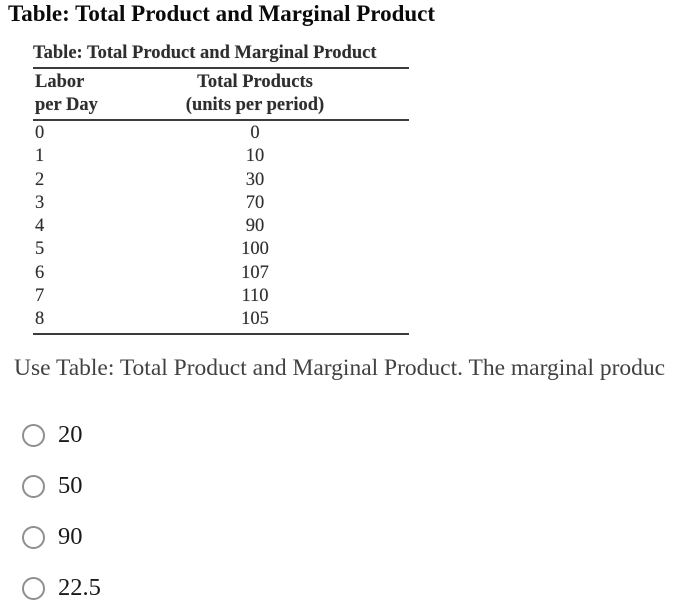  I want to click on labor-header-line1: Labor, so click(60, 82).